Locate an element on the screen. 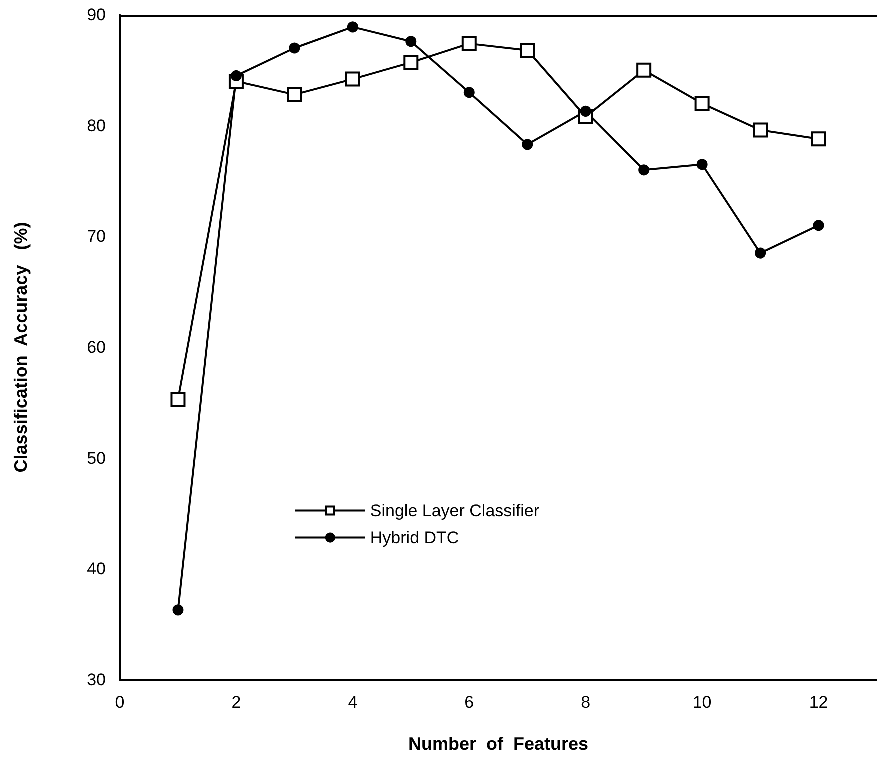 The width and height of the screenshot is (877, 777). y-tick-label: 30 is located at coordinates (96, 680).